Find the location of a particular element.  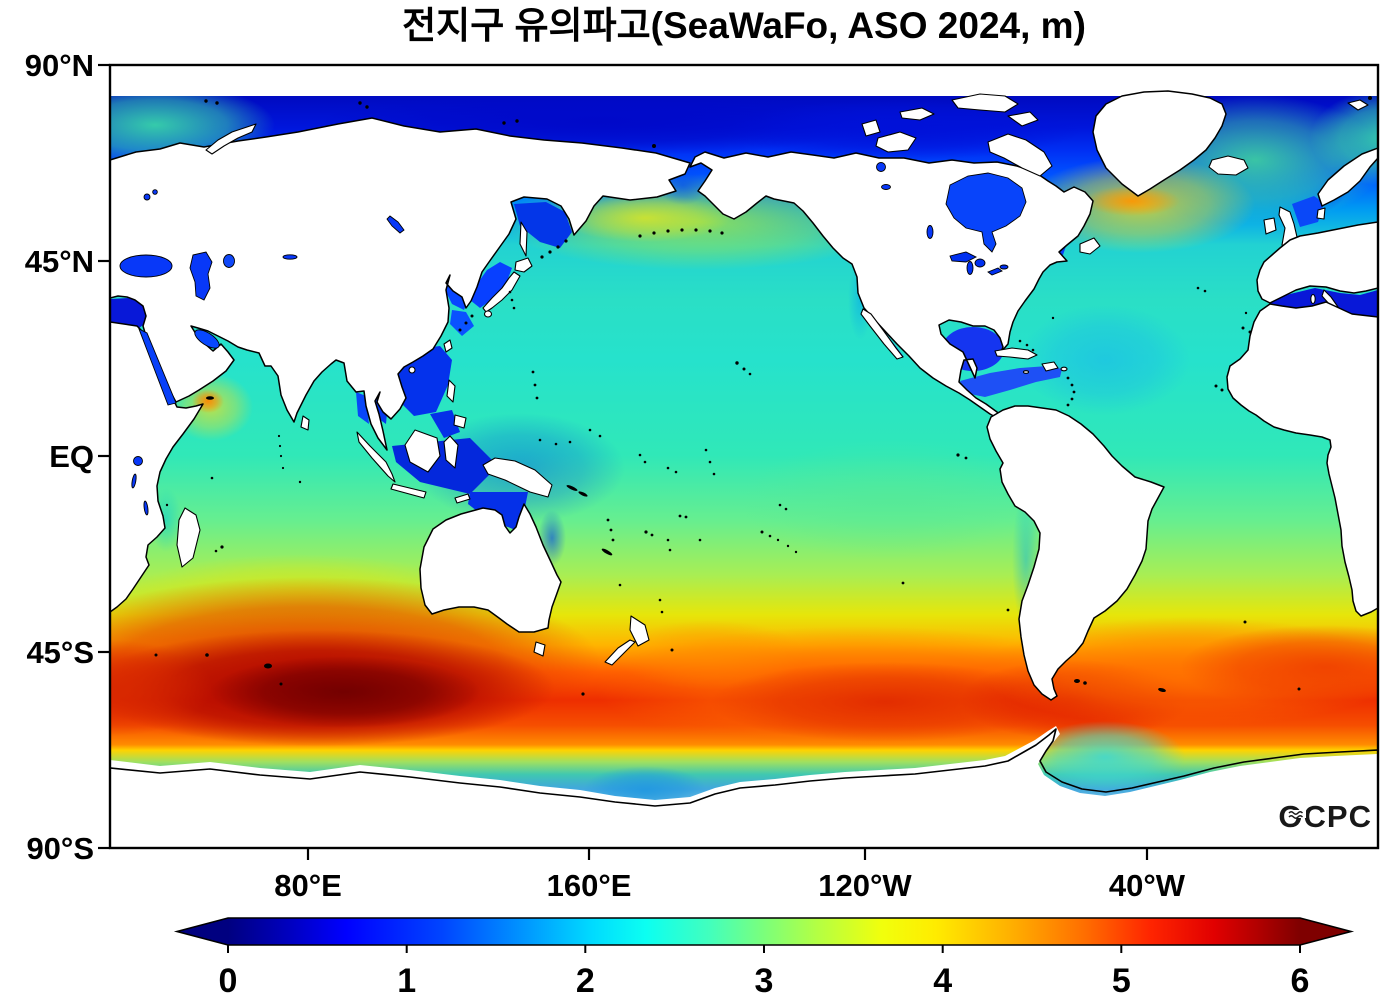

ireland is located at coordinates (1270, 226).